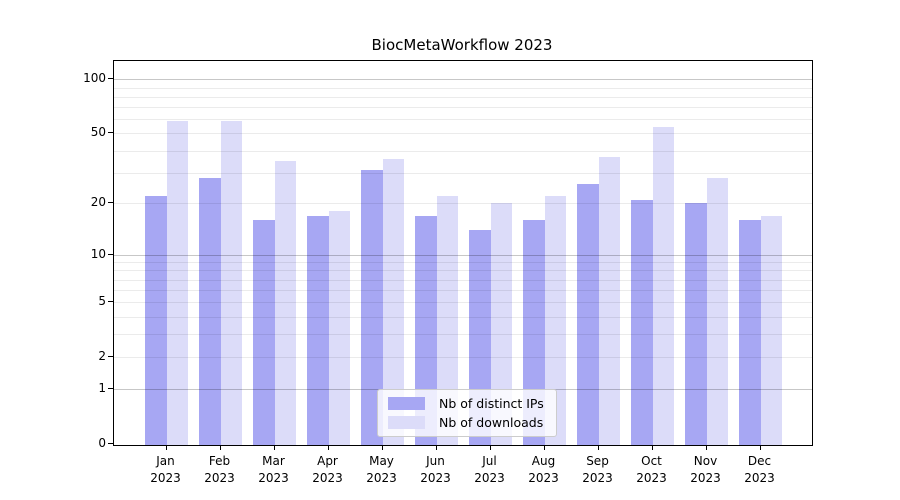  Describe the element at coordinates (555, 320) in the screenshot. I see `bar-downloads-Aug-2023` at that location.